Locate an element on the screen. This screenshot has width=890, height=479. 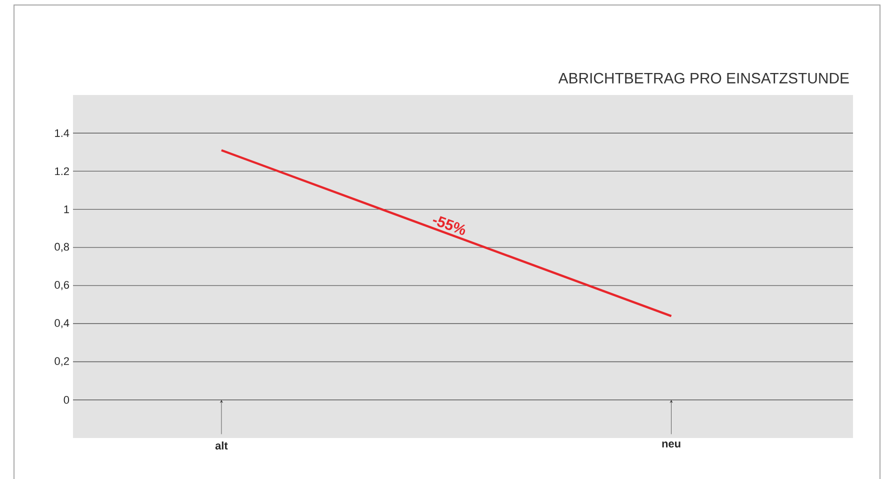
y-tick-label: 1.2 is located at coordinates (62, 171).